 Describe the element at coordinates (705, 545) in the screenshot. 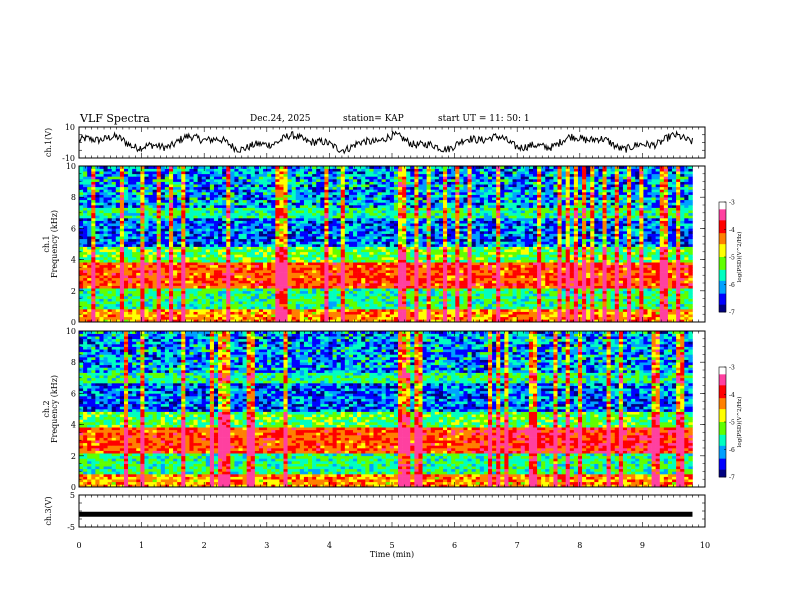

I see `x-tick-label: 10` at that location.